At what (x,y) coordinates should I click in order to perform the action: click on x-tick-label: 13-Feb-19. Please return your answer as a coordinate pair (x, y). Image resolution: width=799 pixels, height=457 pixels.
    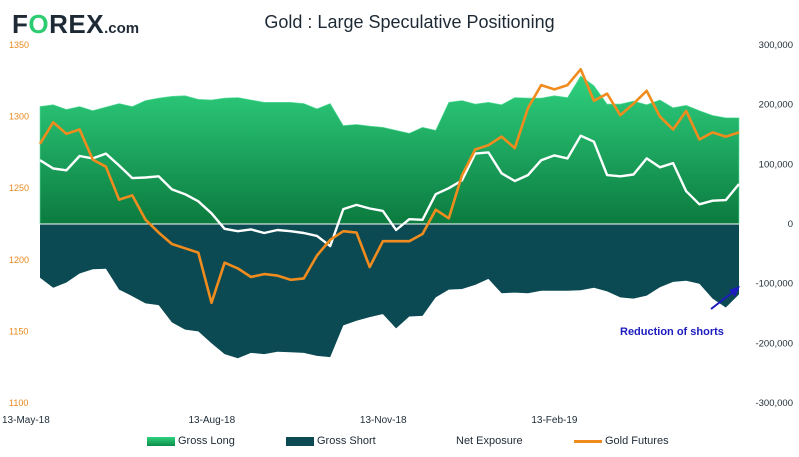
    Looking at the image, I should click on (554, 420).